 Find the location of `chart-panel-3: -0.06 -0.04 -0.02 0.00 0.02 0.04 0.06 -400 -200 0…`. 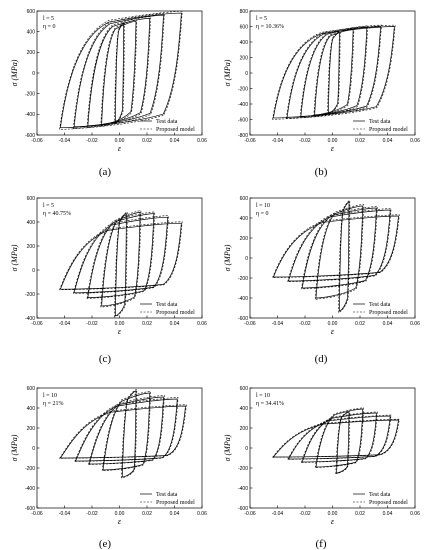

chart-panel-3: -0.06 -0.04 -0.02 0.00 0.02 0.04 0.06 -400 -200 0… is located at coordinates (108, 266).